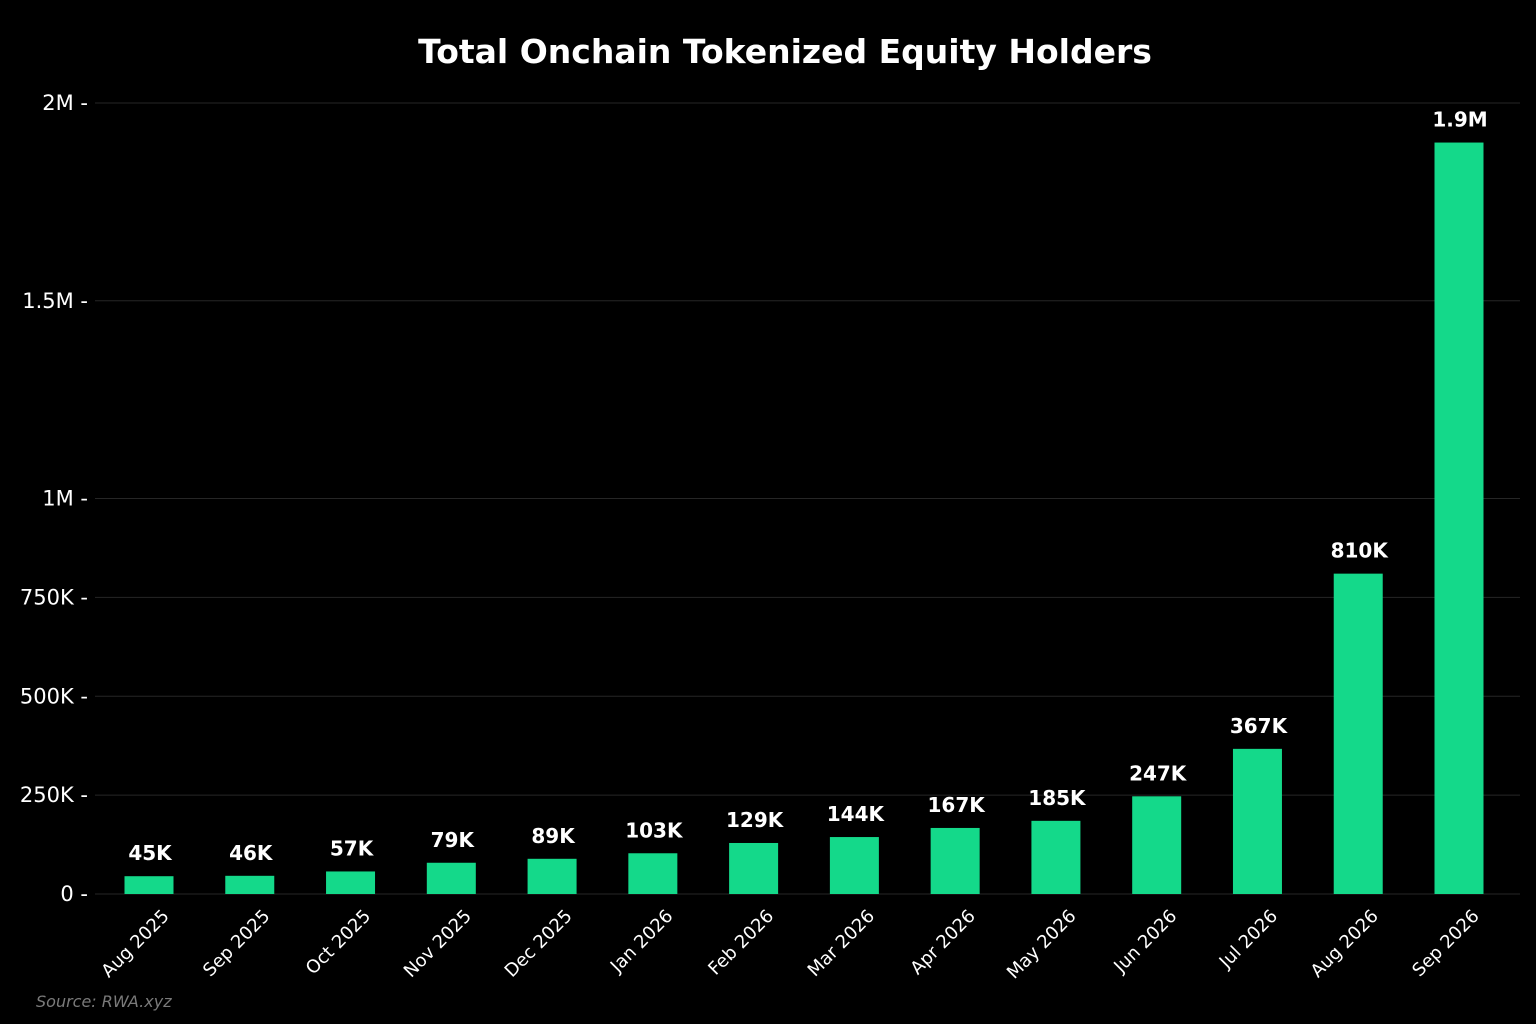 This screenshot has height=1024, width=1536. I want to click on bar-value-label: 1.9M, so click(1459, 120).